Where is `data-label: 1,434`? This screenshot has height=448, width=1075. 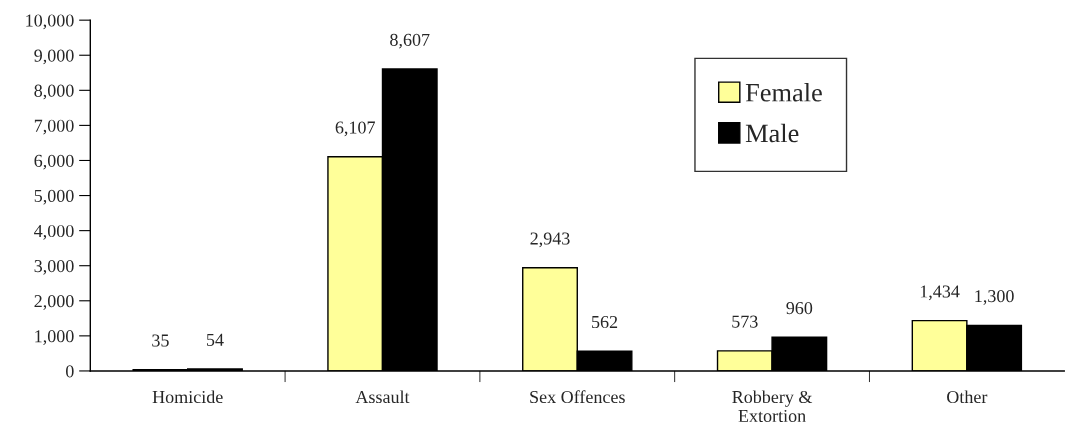
data-label: 1,434 is located at coordinates (940, 293).